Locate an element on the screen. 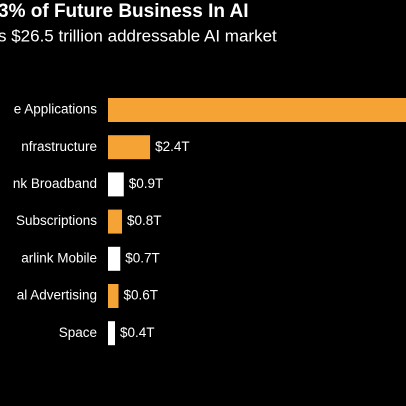  value-label: $0.8T is located at coordinates (144, 220).